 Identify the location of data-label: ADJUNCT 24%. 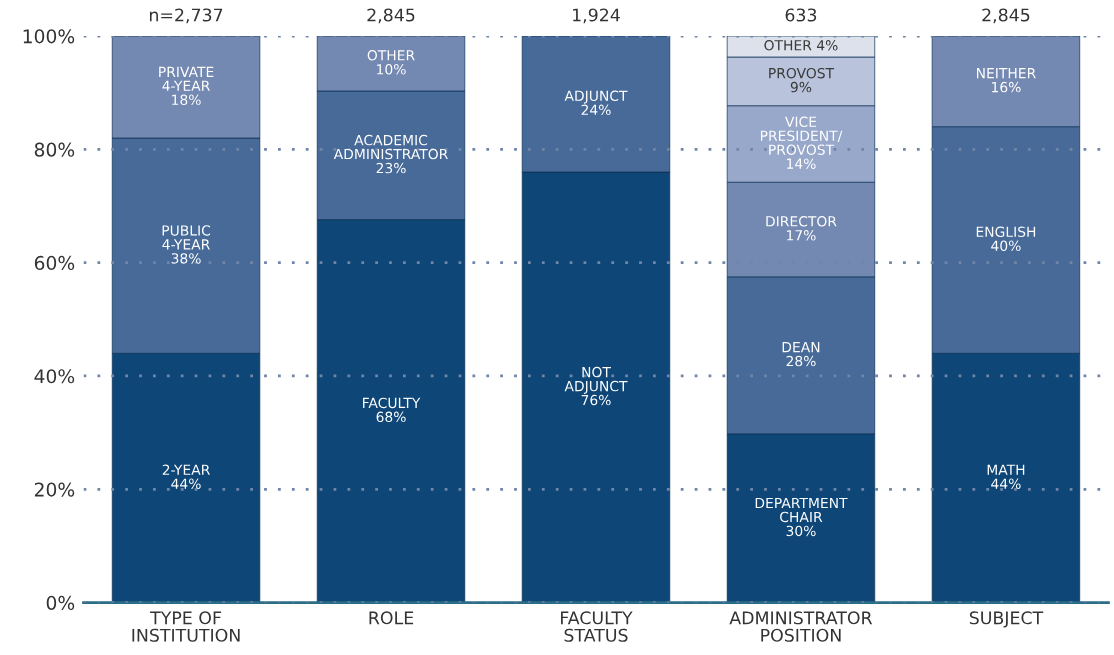
(596, 103).